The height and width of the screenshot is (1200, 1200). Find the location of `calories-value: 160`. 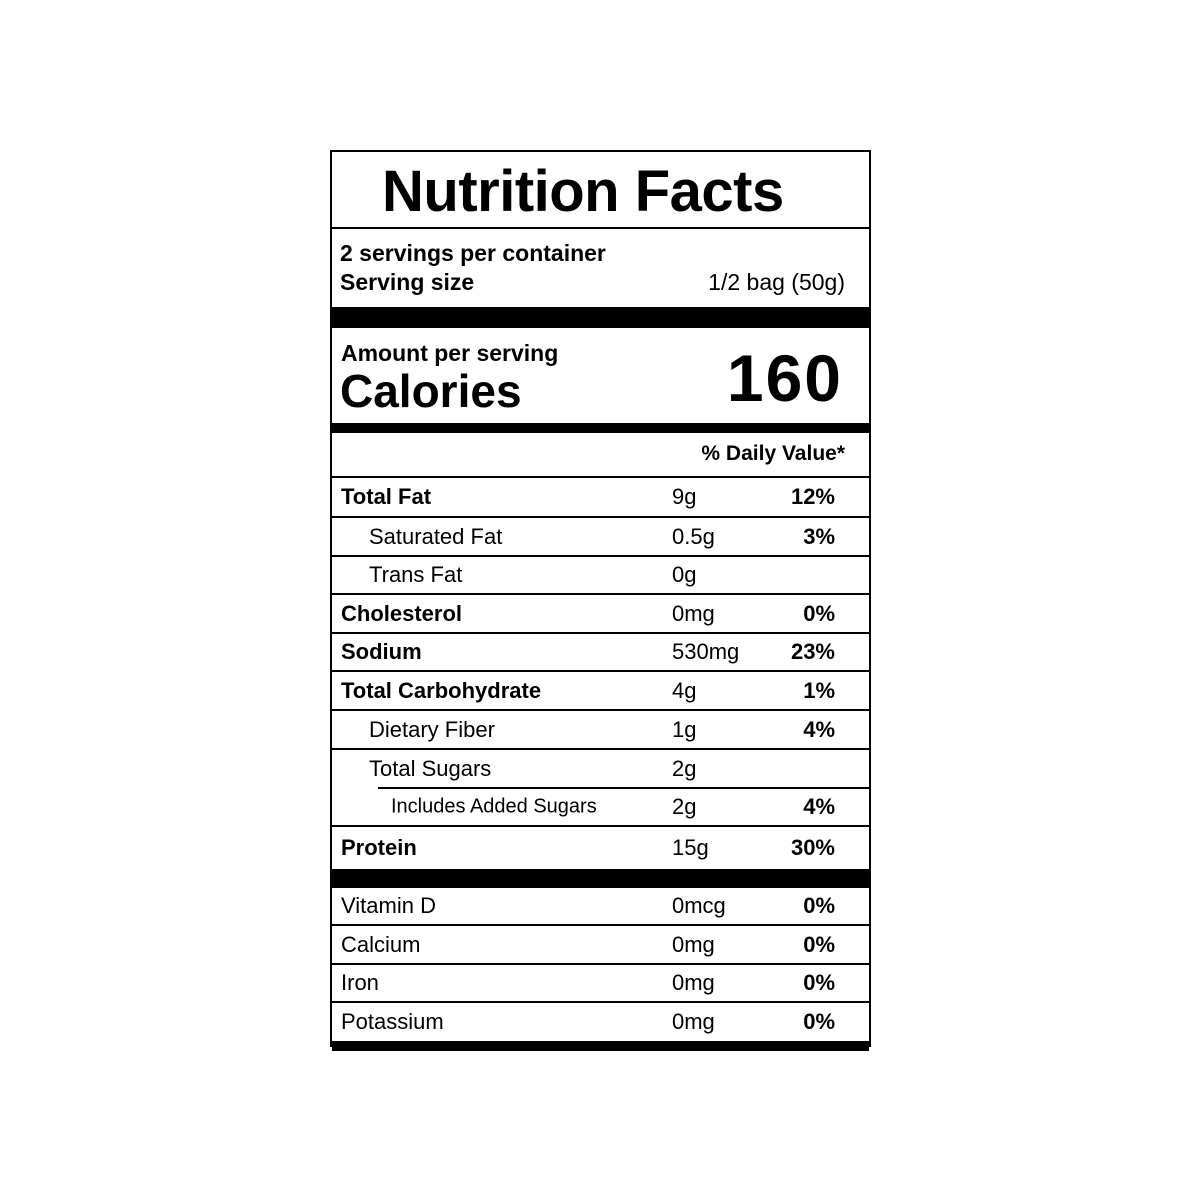

calories-value: 160 is located at coordinates (784, 378).